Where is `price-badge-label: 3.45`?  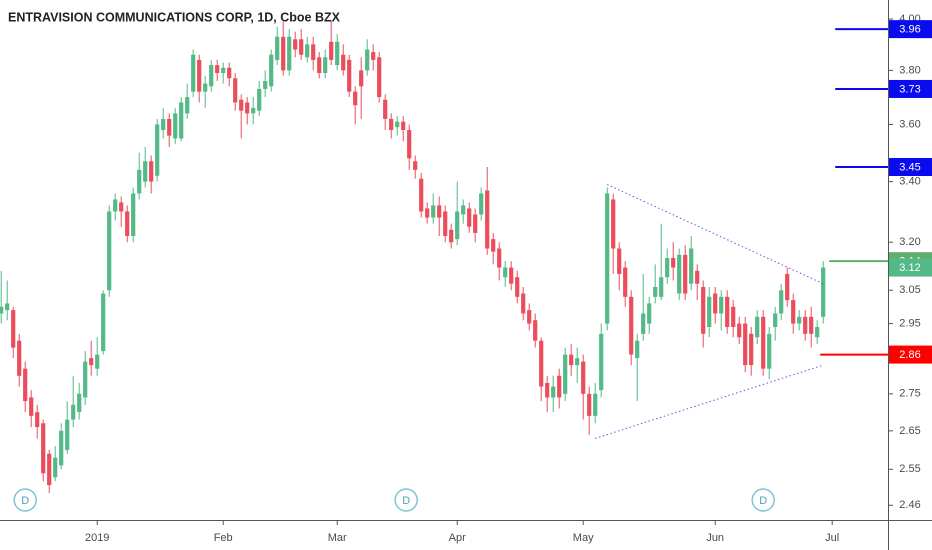
price-badge-label: 3.45 is located at coordinates (909, 167).